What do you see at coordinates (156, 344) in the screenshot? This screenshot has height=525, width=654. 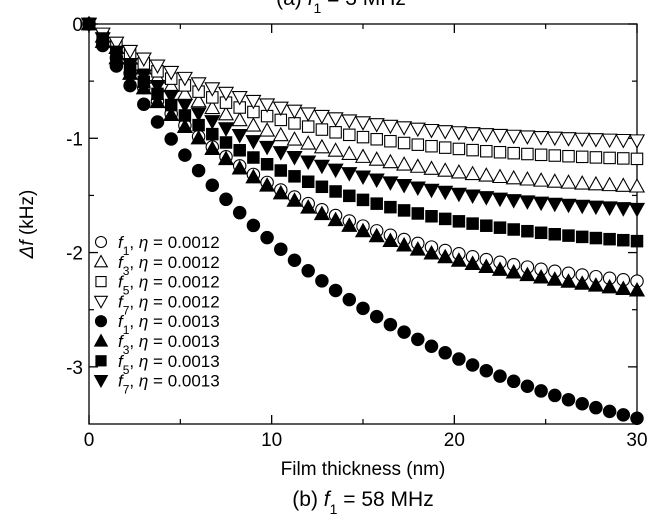 I see `legend-item: f3, η = 0.0013` at bounding box center [156, 344].